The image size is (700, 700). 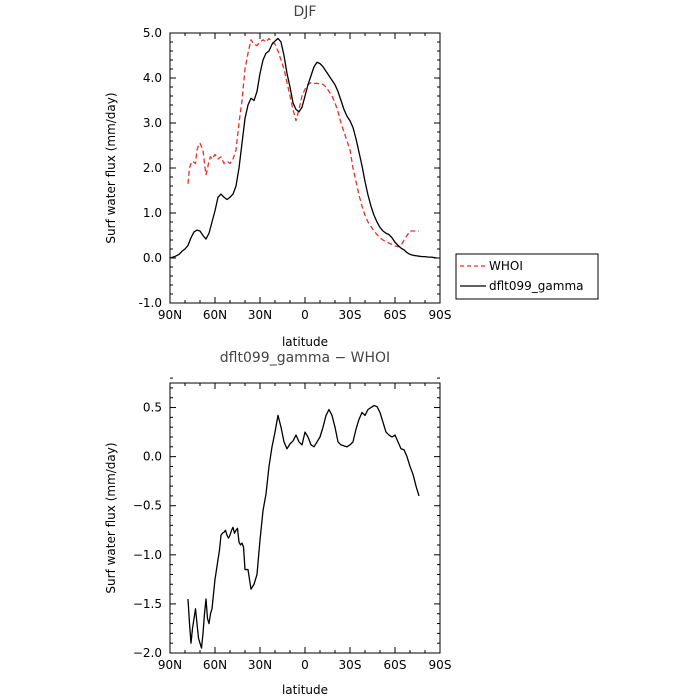 I want to click on top-y-tick-label: 1.0, so click(x=152, y=213).